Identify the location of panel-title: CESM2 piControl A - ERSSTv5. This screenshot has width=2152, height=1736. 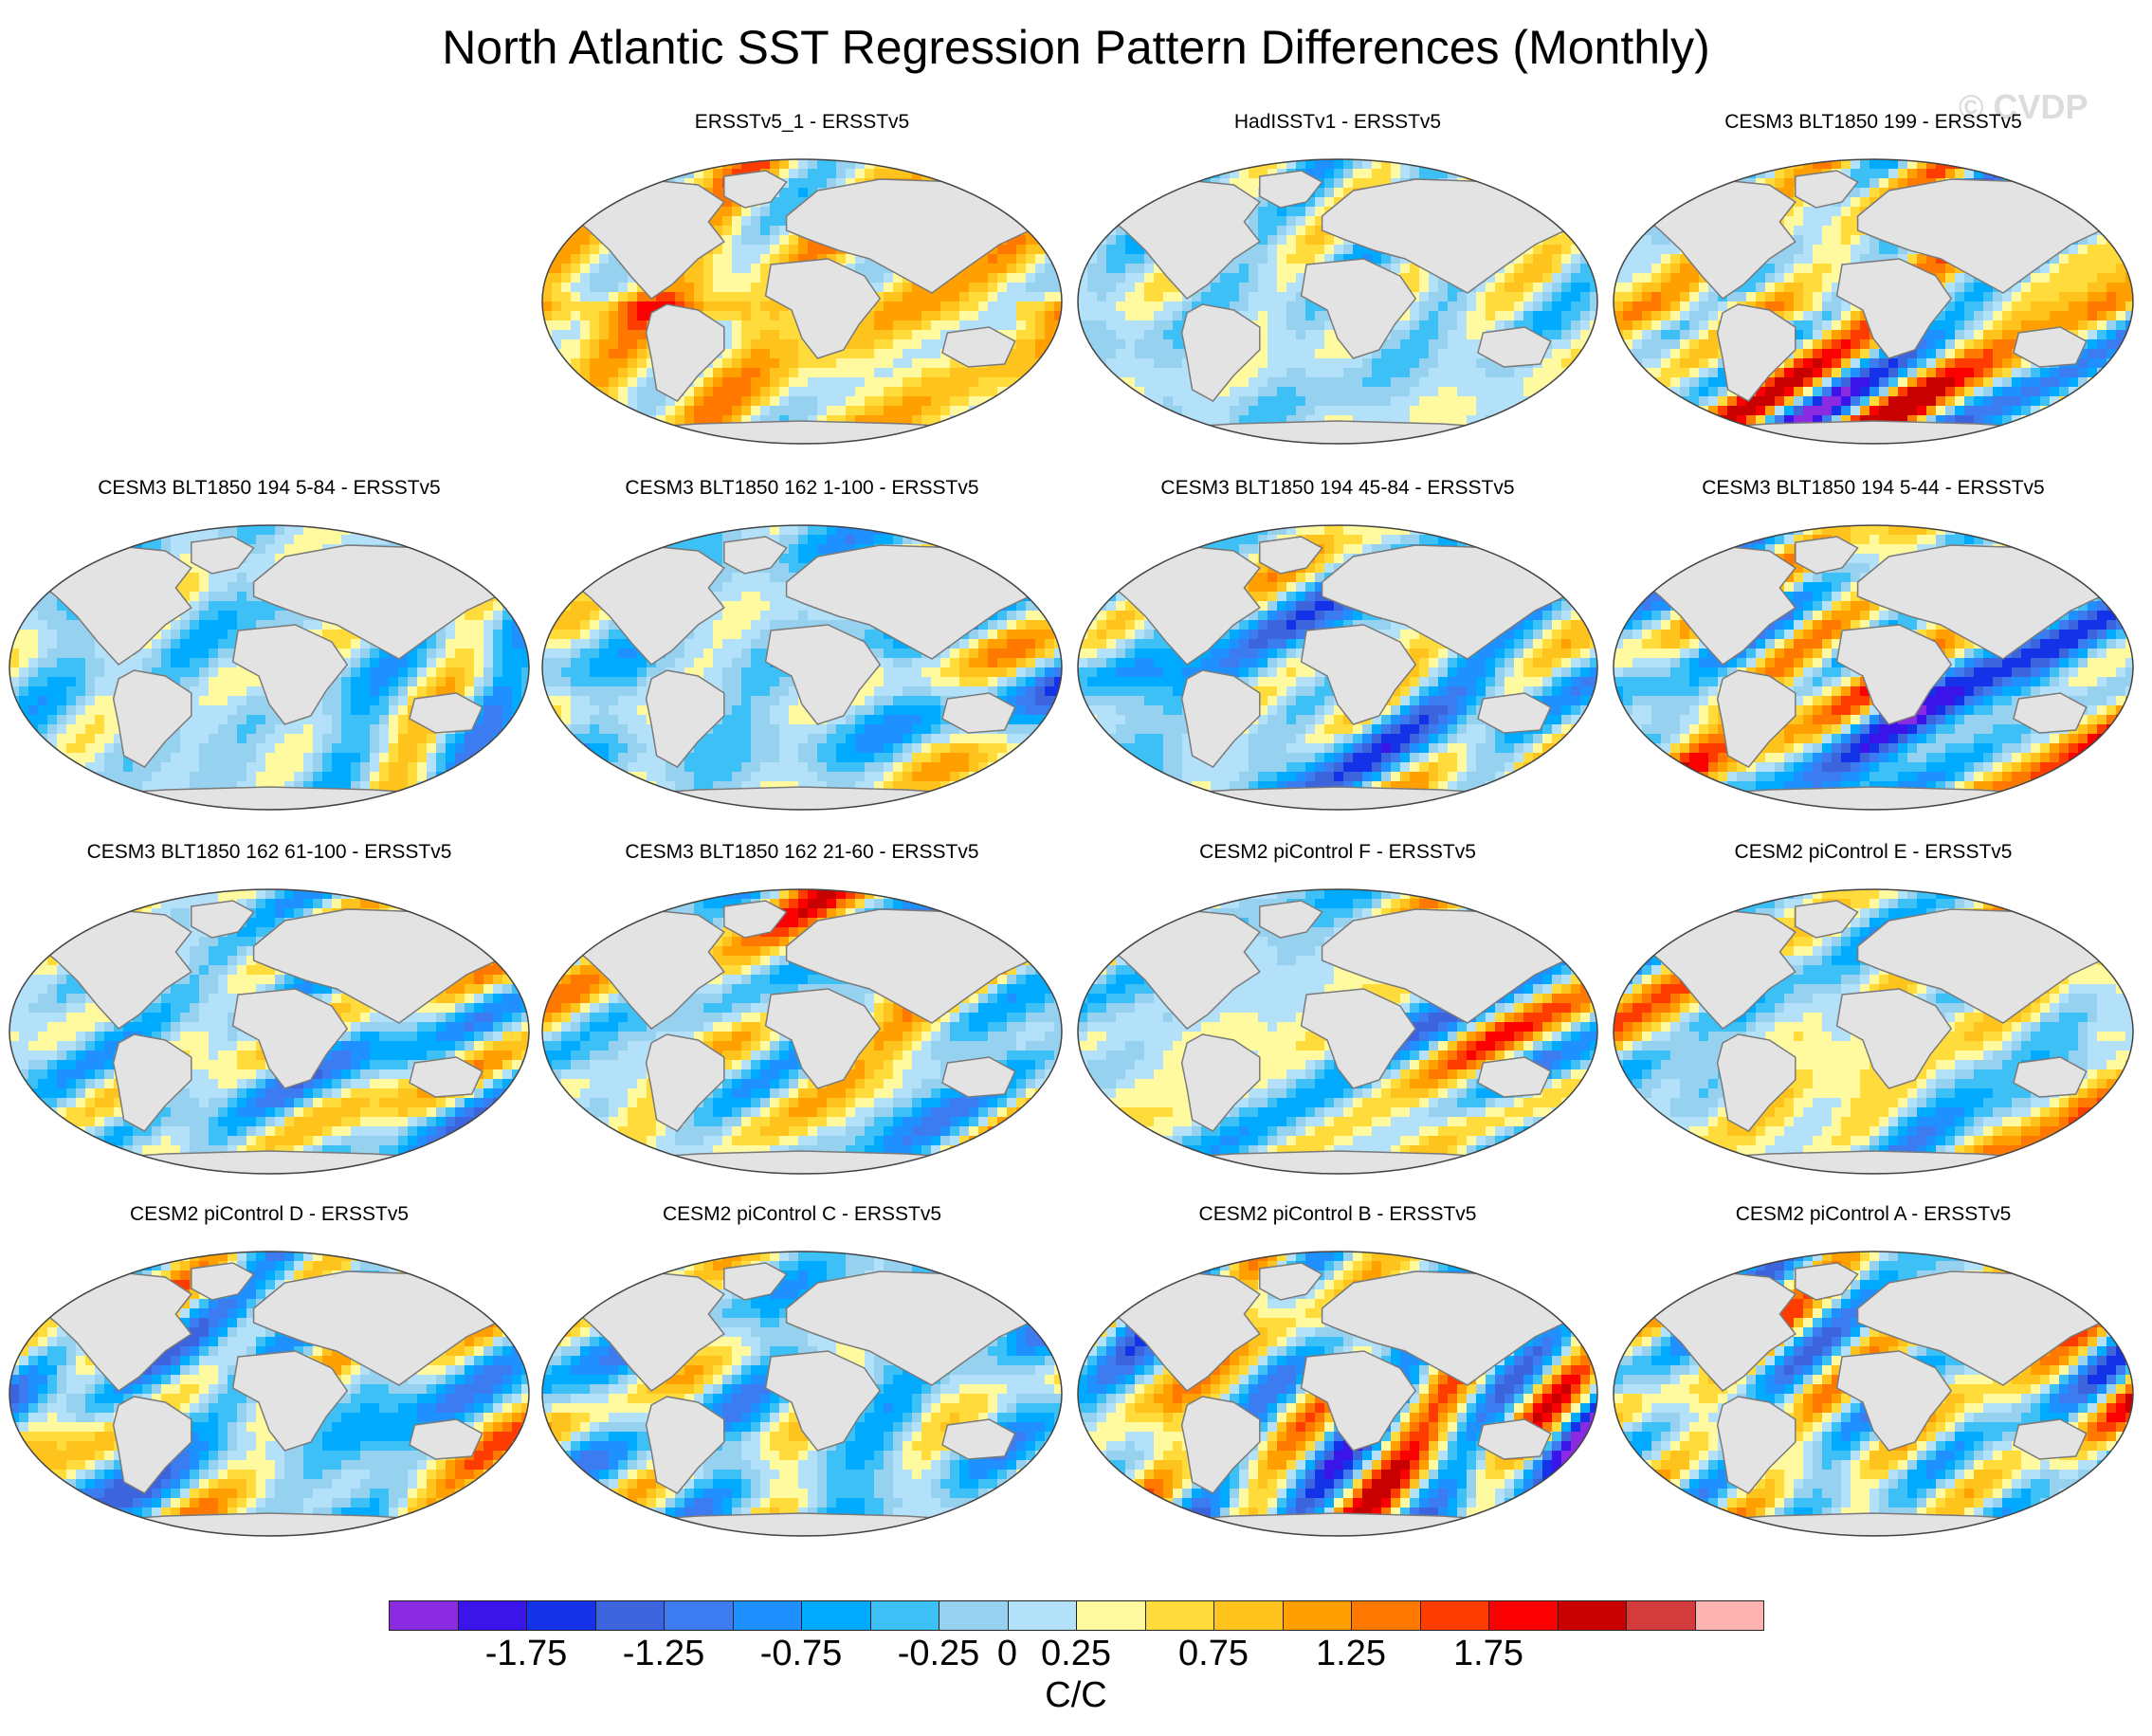
(1874, 1214).